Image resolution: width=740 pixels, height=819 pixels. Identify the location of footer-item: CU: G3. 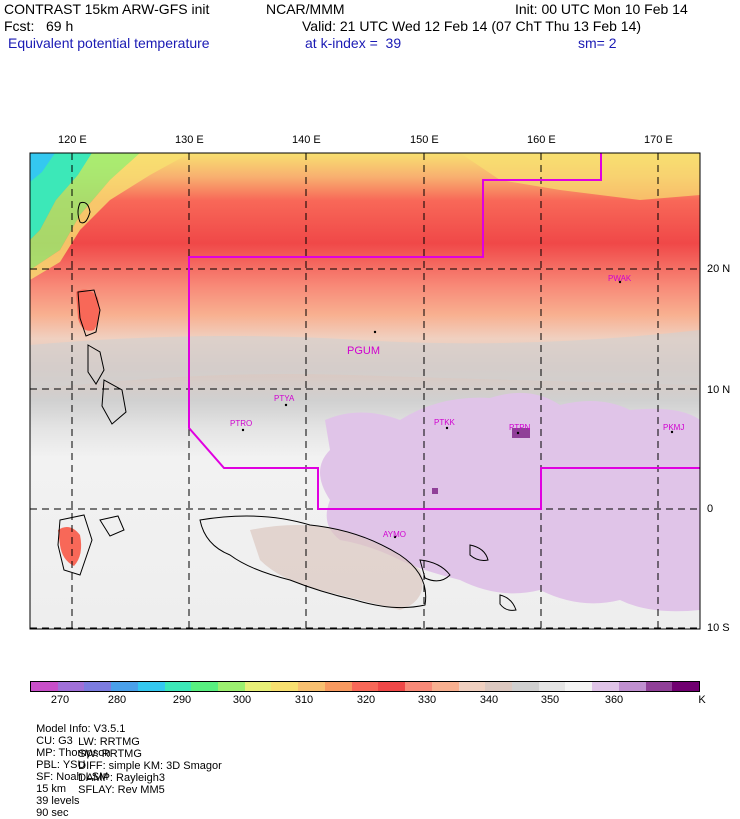
(54, 741).